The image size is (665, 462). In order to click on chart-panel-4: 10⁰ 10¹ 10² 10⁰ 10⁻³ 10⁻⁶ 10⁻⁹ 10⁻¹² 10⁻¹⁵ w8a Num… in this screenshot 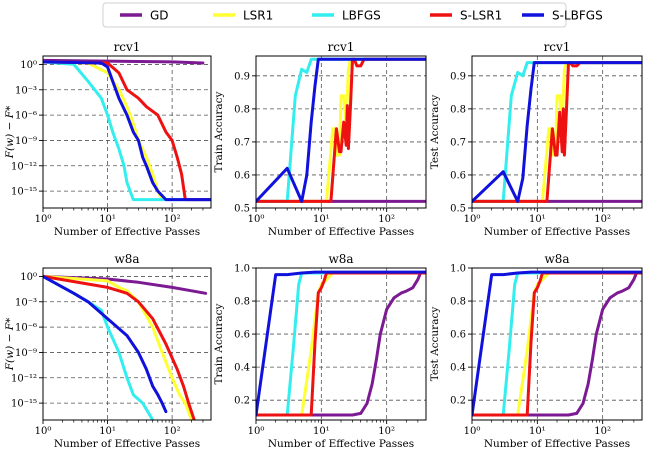, I will do `click(108, 351)`.